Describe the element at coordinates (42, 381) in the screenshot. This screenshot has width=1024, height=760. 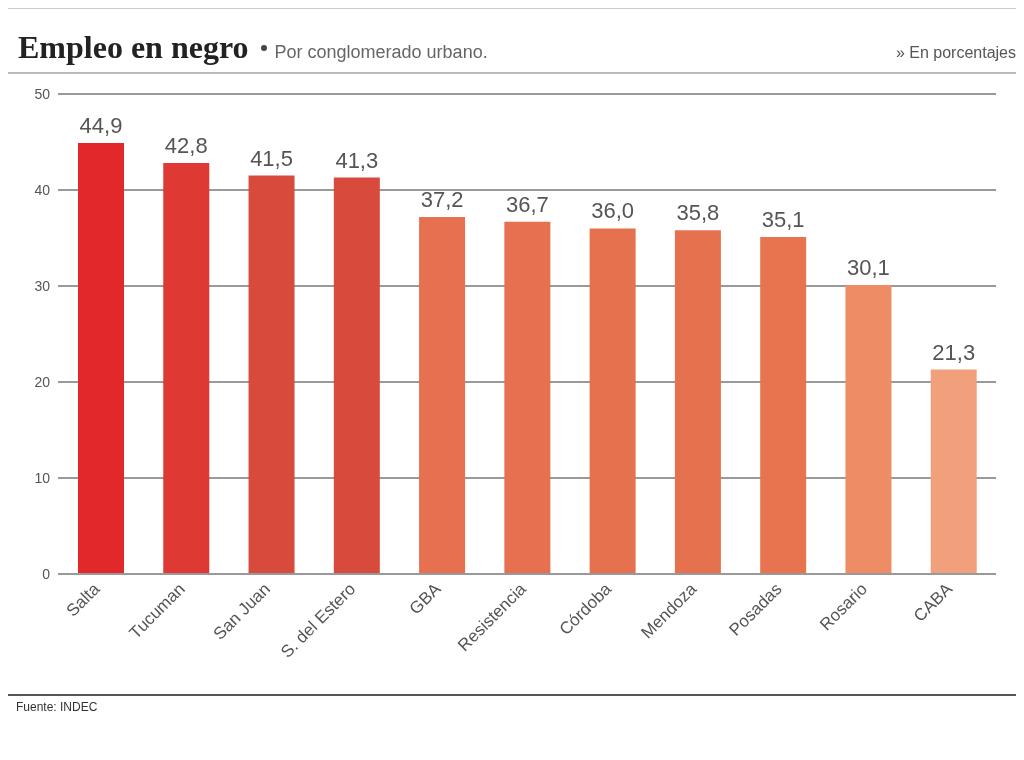
I see `y-tick-label: 20` at that location.